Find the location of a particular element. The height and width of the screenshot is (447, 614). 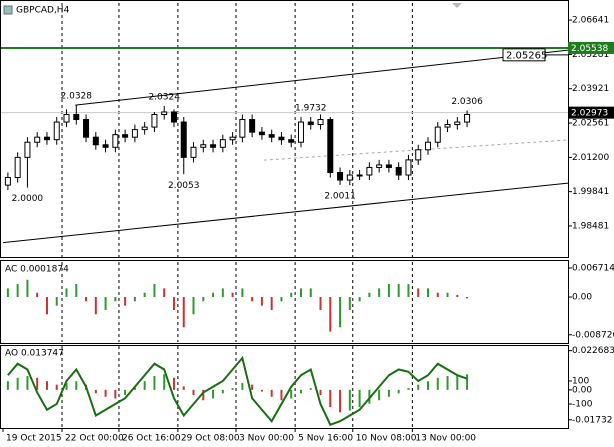

y-tick-label: 1.98481 is located at coordinates (590, 226).